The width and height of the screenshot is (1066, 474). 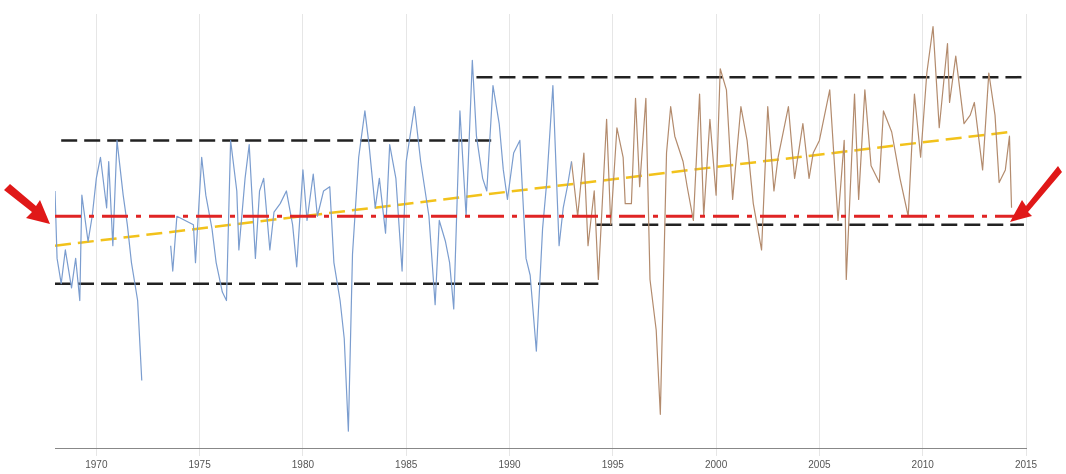 I want to click on x-tick-label: 1995, so click(x=613, y=464).